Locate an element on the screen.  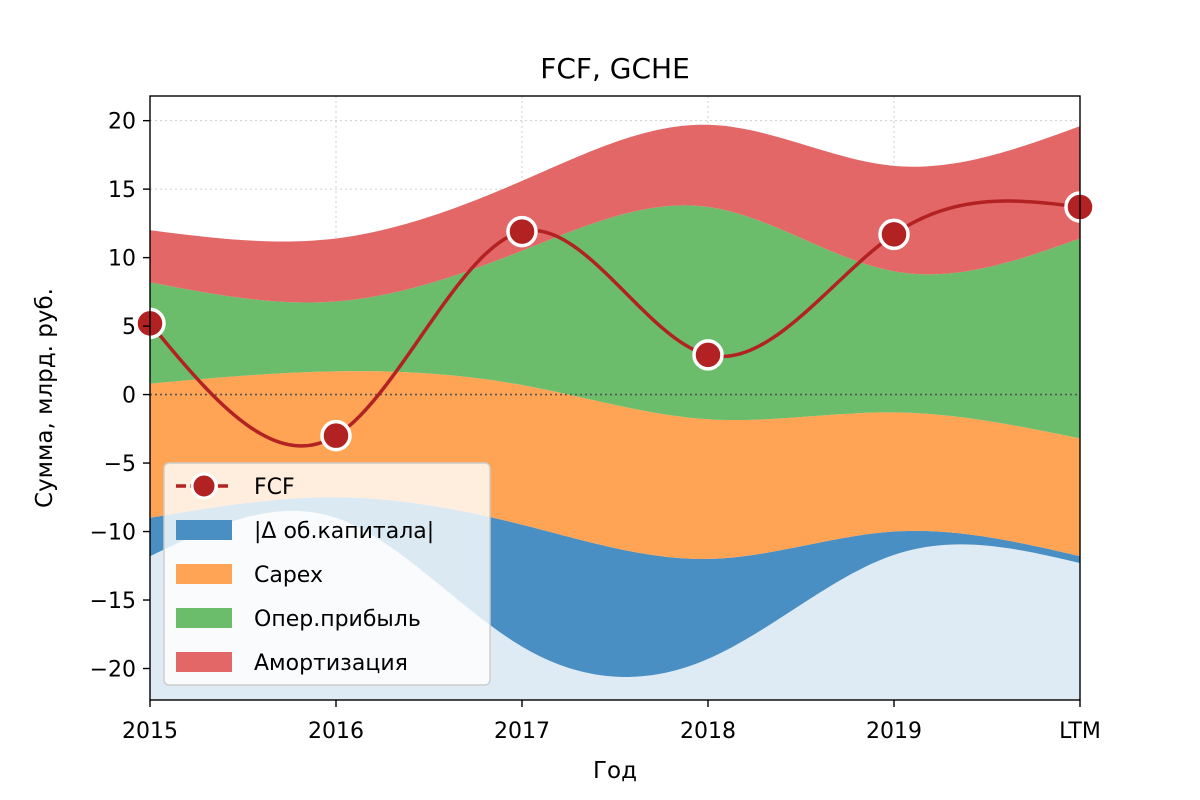
y-tick-label: 5 is located at coordinates (129, 327).